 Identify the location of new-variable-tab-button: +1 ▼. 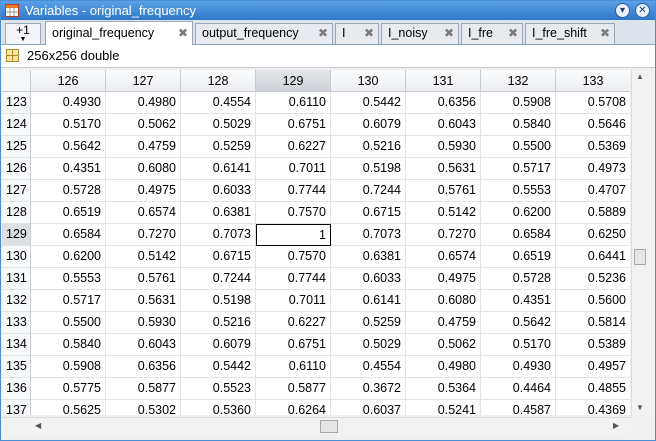
(23, 33).